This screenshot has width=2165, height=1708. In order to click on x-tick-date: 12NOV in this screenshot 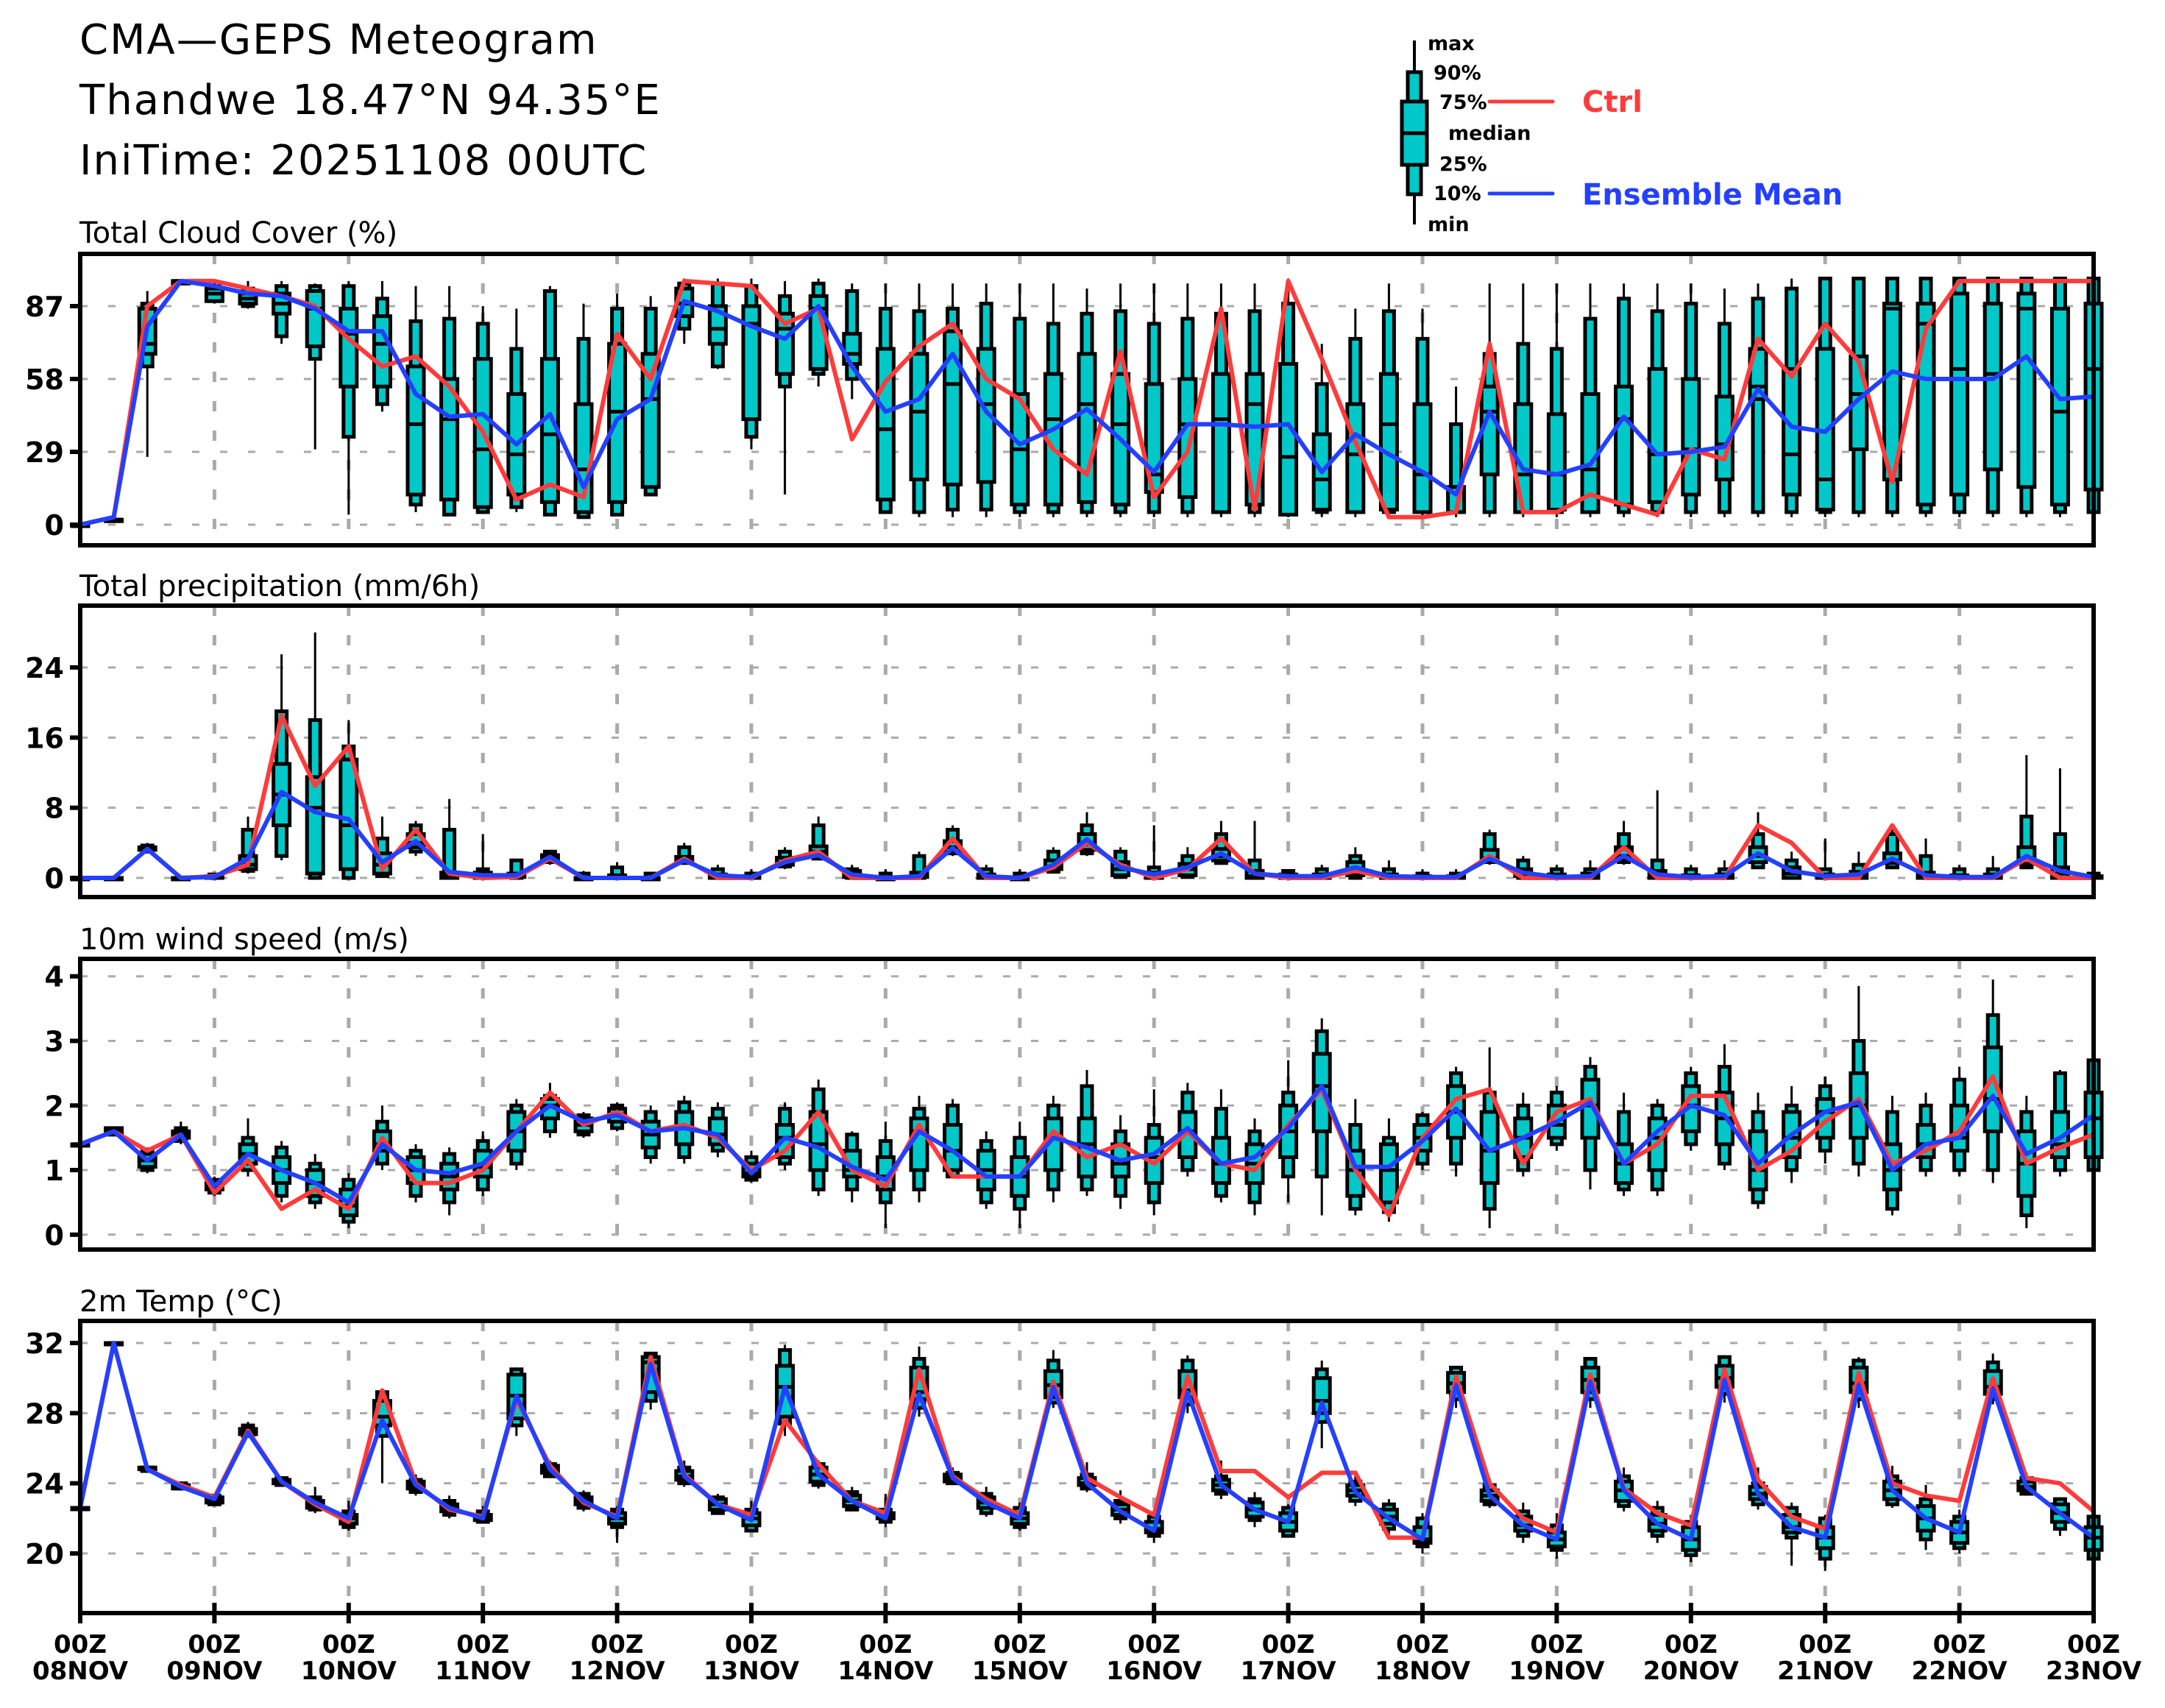, I will do `click(618, 1671)`.